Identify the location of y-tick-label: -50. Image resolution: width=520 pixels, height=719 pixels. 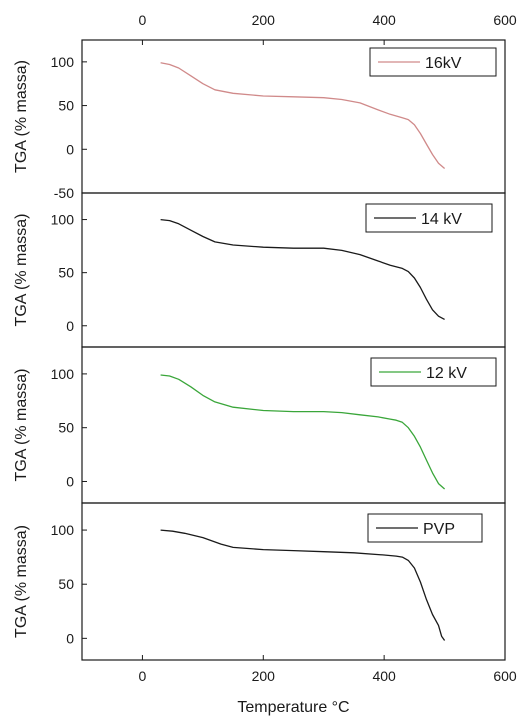
(64, 193).